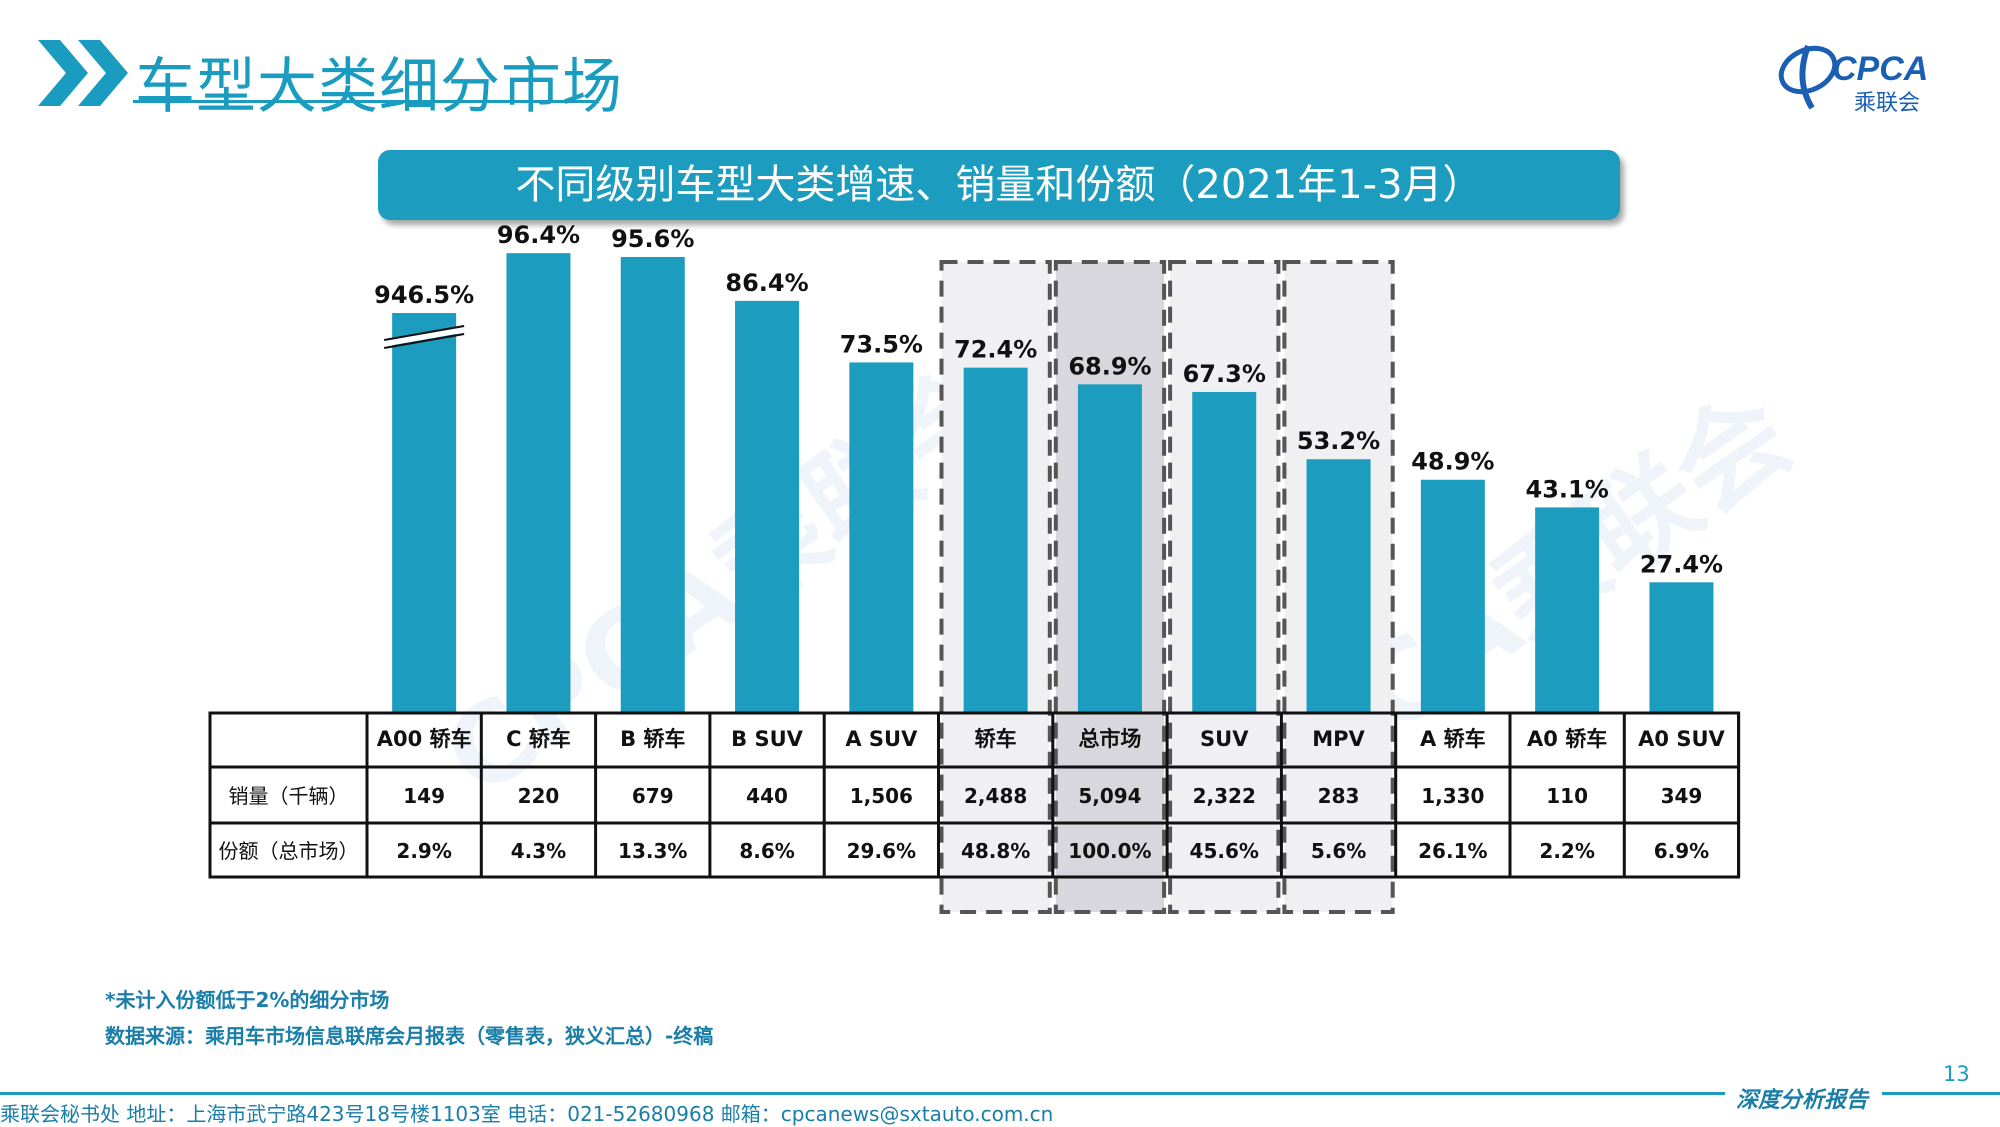 Image resolution: width=2000 pixels, height=1127 pixels. I want to click on data-label: 72.4%, so click(995, 350).